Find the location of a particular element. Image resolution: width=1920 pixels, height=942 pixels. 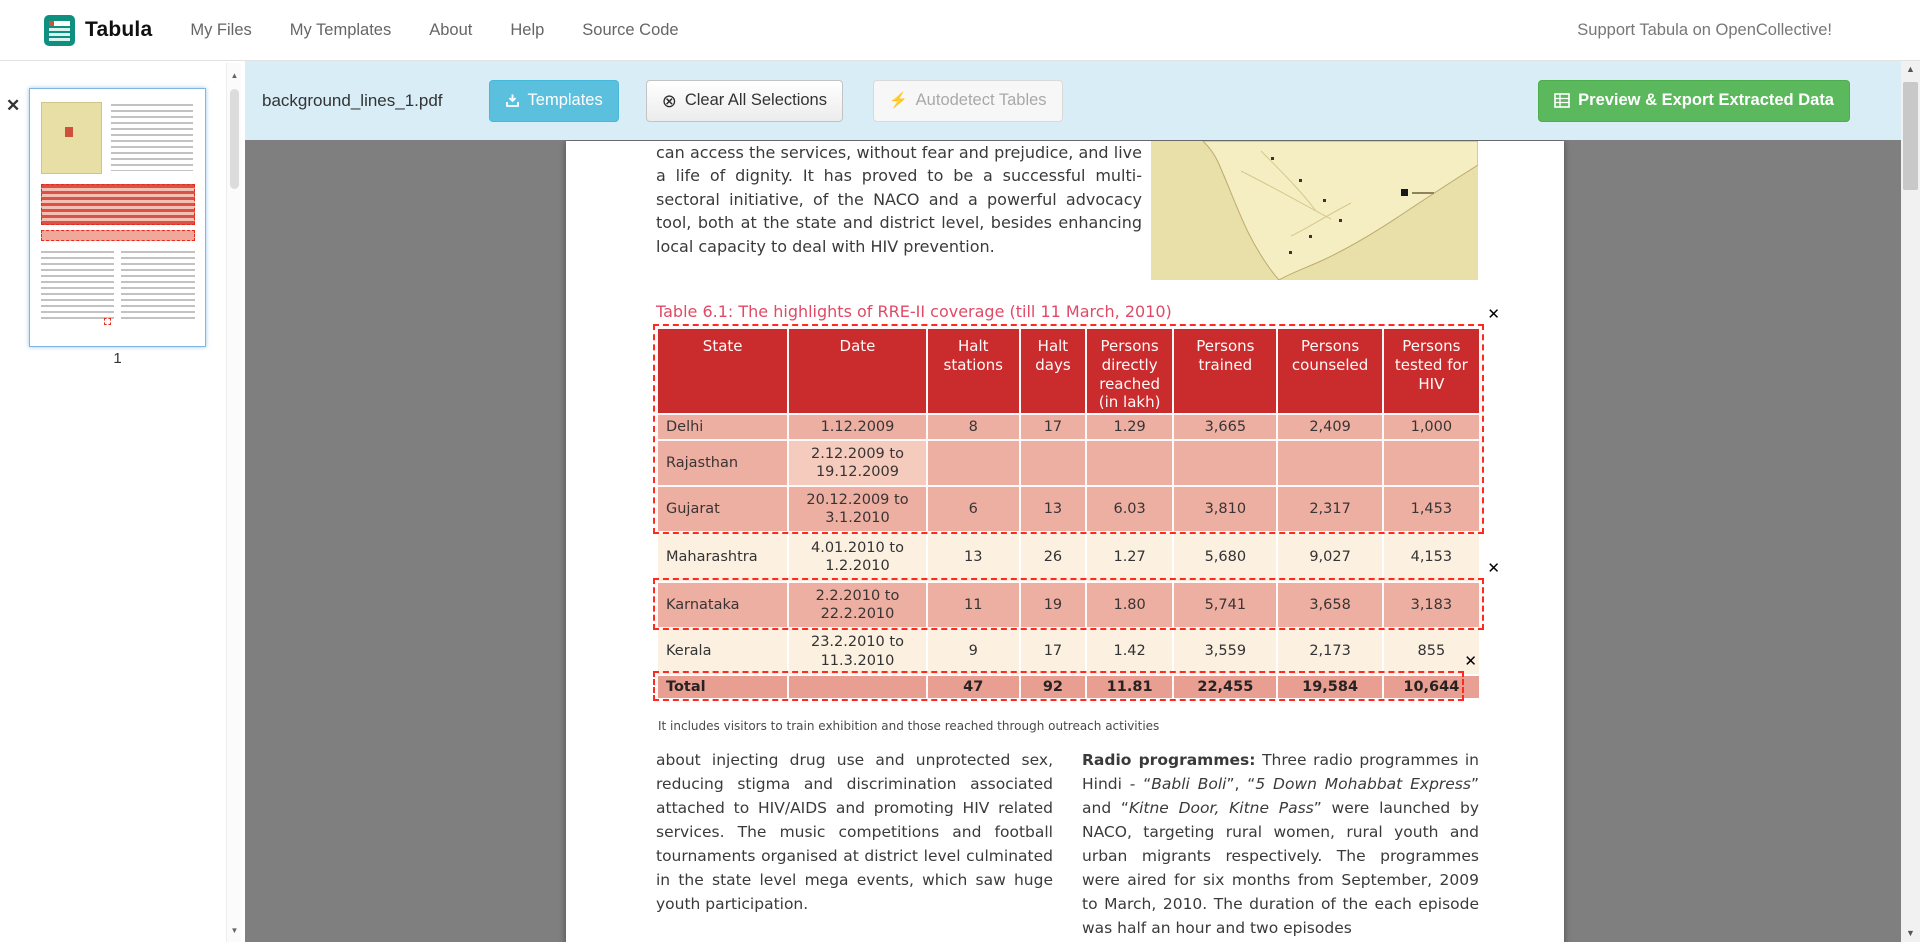

table-selection-3: ✕ is located at coordinates (1065, 677).